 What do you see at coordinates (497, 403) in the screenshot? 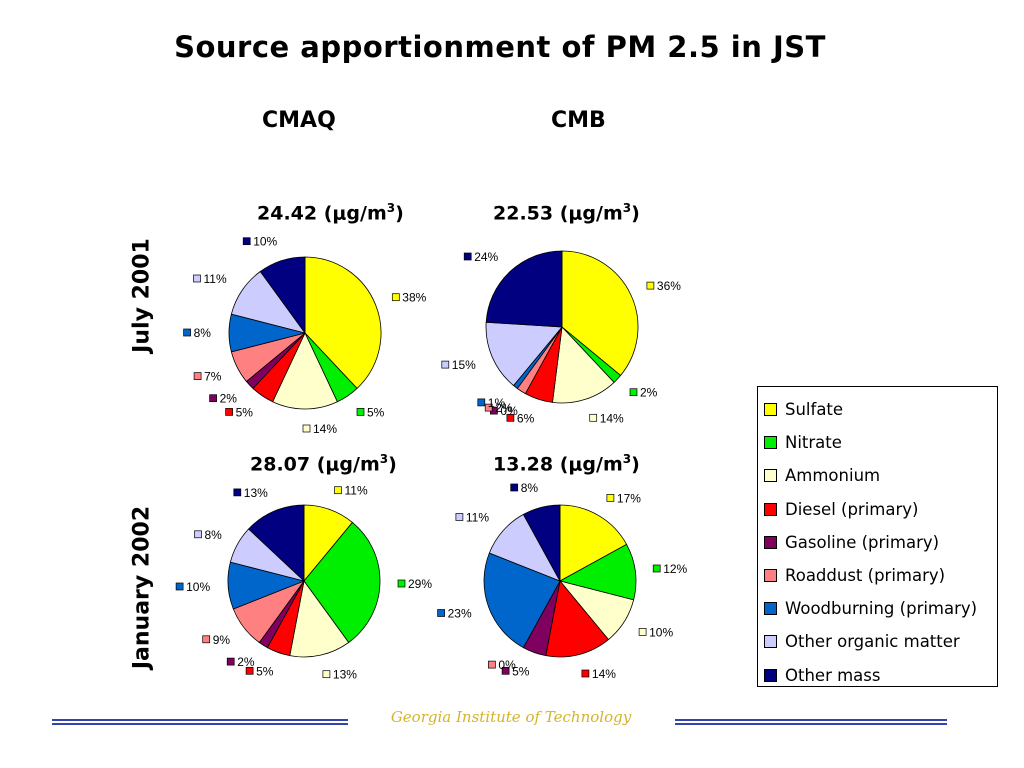
I see `pie-label-text: 1%` at bounding box center [497, 403].